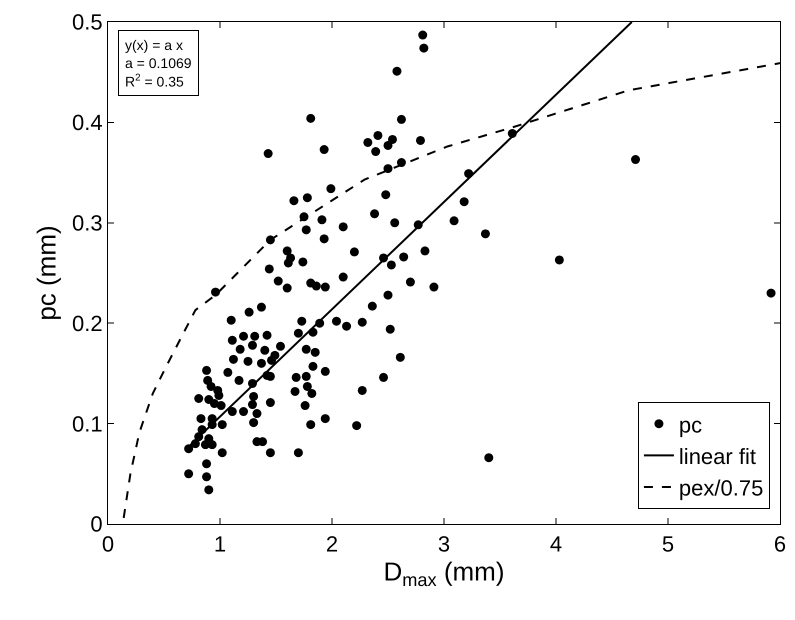  What do you see at coordinates (780, 543) in the screenshot?
I see `x-tick-label: 6` at bounding box center [780, 543].